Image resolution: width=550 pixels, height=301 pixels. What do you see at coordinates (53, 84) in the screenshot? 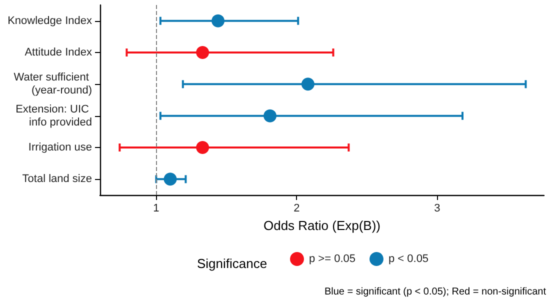
I see `y-tick-label: Water sufficient (year-round)` at bounding box center [53, 84].